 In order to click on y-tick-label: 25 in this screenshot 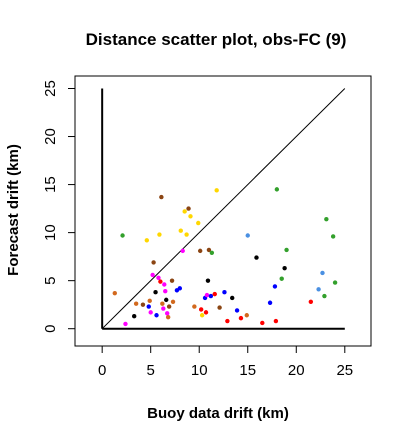, I will do `click(50, 88)`.